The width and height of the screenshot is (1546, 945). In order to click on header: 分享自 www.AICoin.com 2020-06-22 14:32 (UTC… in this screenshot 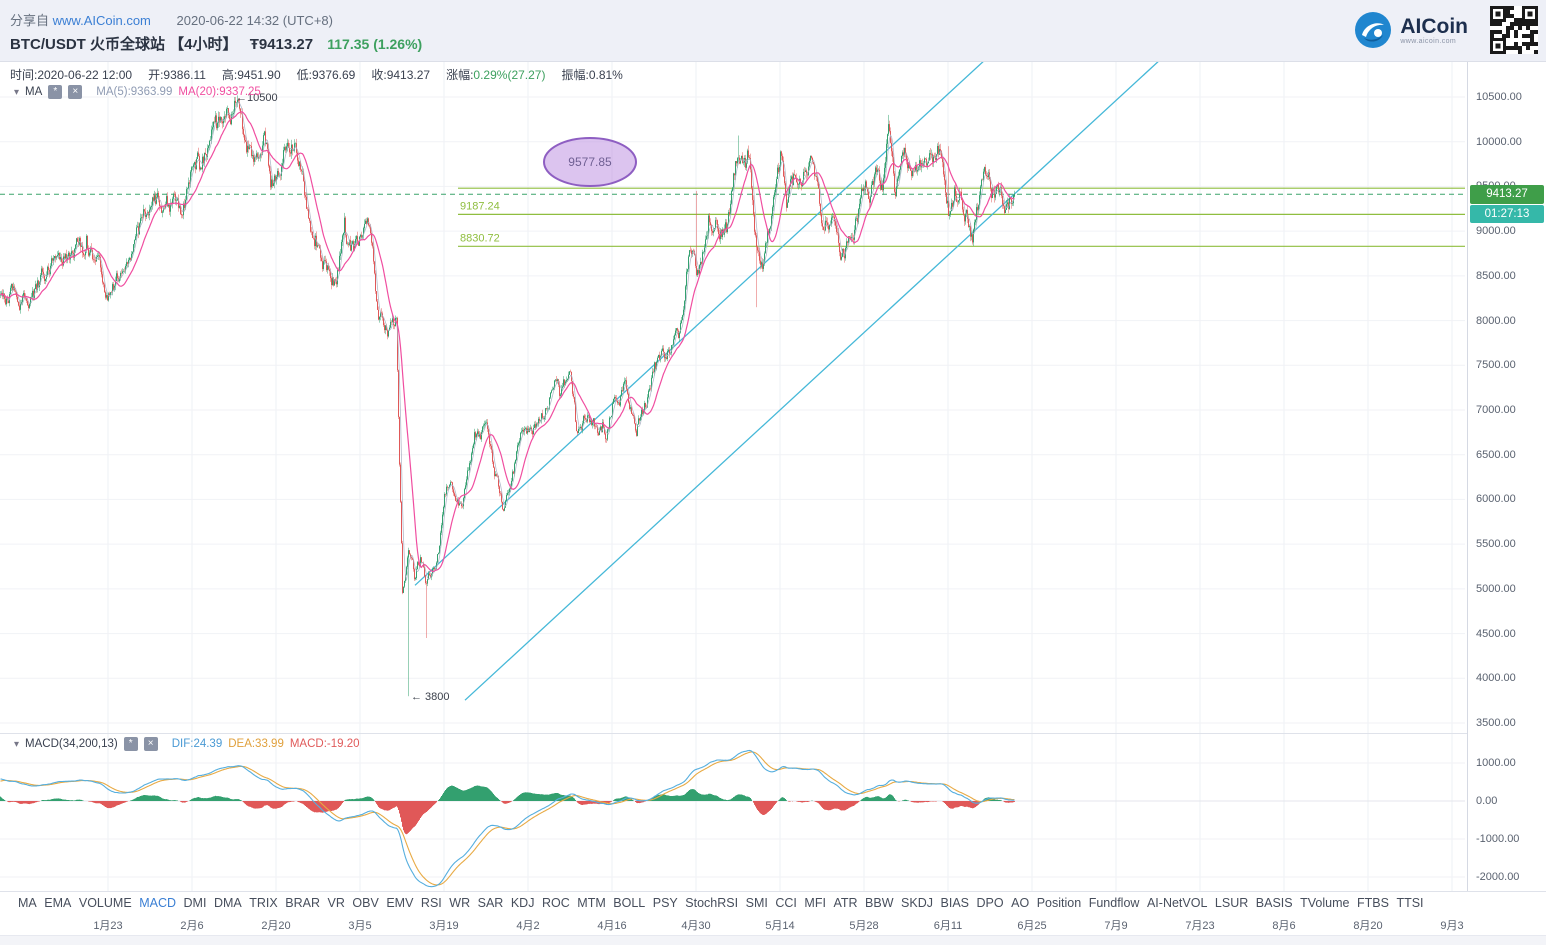, I will do `click(773, 31)`.